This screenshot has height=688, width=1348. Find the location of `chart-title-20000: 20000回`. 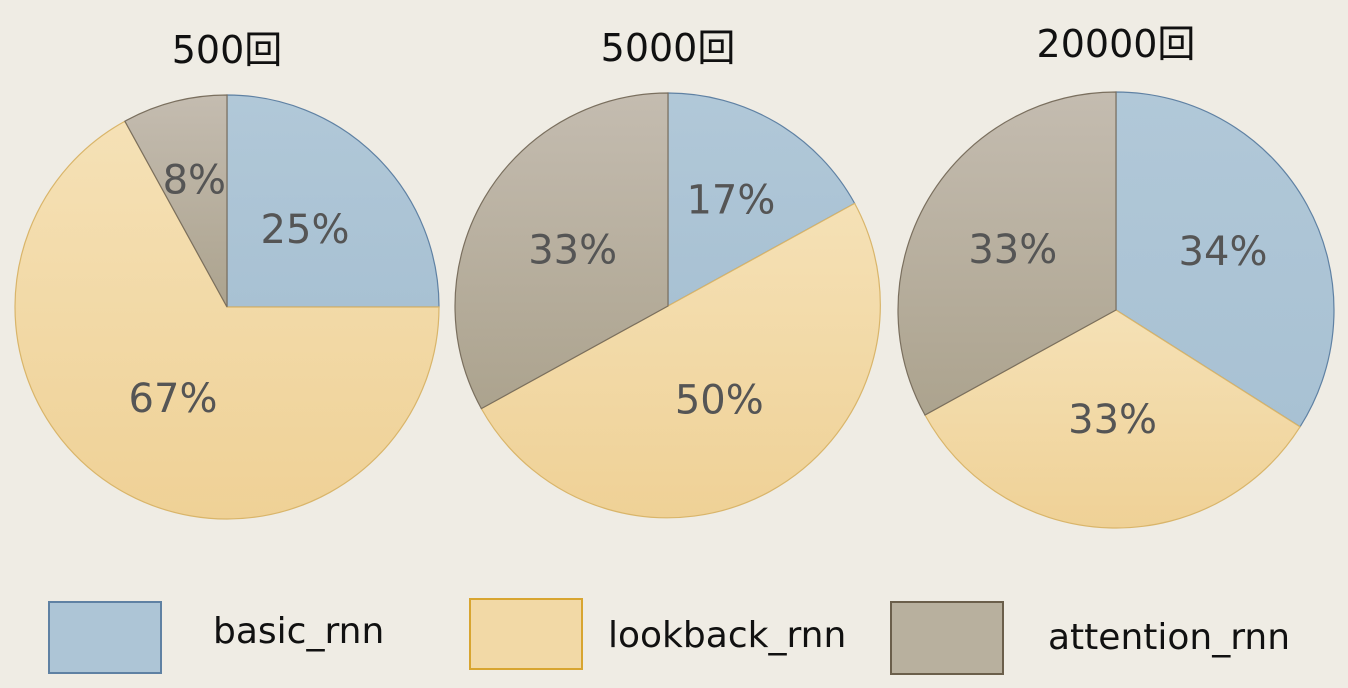

chart-title-20000: 20000回 is located at coordinates (1116, 44).